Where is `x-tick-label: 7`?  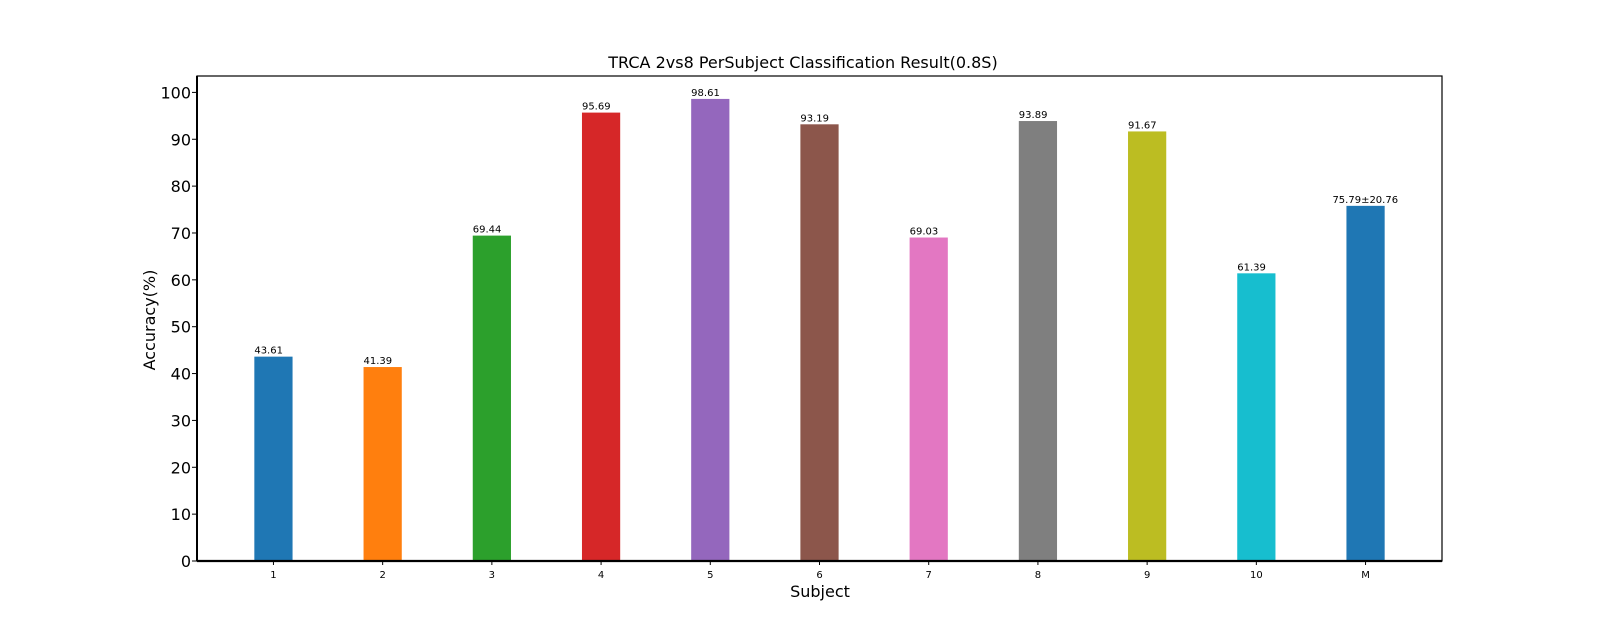
x-tick-label: 7 is located at coordinates (929, 575).